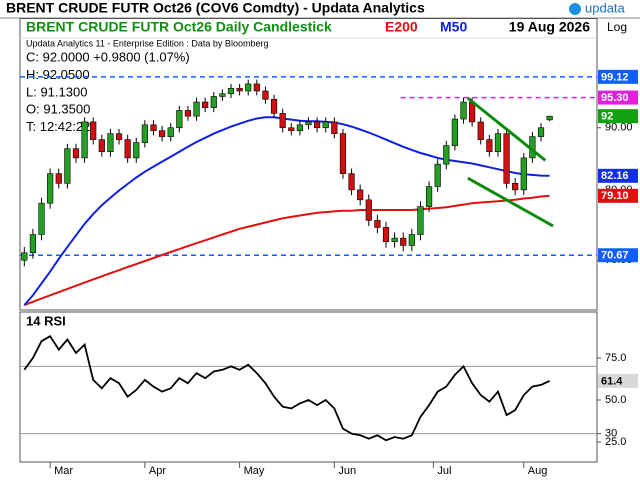 Image resolution: width=640 pixels, height=480 pixels. I want to click on logo: updata, so click(605, 7).